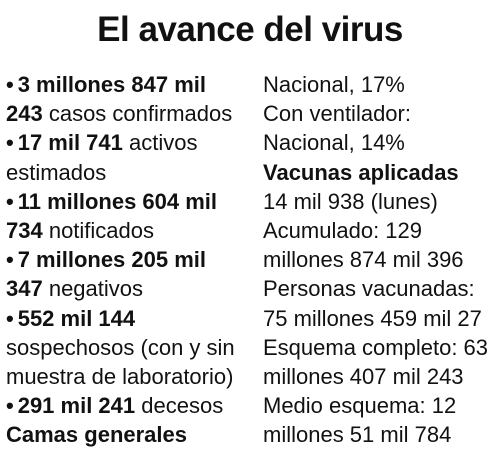 The height and width of the screenshot is (455, 500). What do you see at coordinates (120, 347) in the screenshot?
I see `stat-text: sospechosos (con y sin` at bounding box center [120, 347].